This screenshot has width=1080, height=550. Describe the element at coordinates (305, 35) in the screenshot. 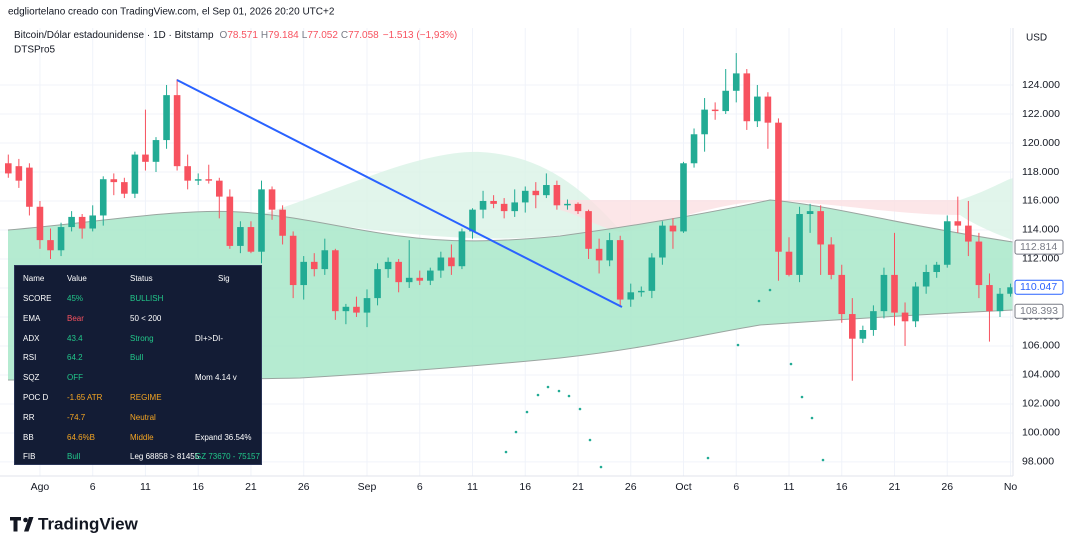

I see `ohlc-key: L` at that location.